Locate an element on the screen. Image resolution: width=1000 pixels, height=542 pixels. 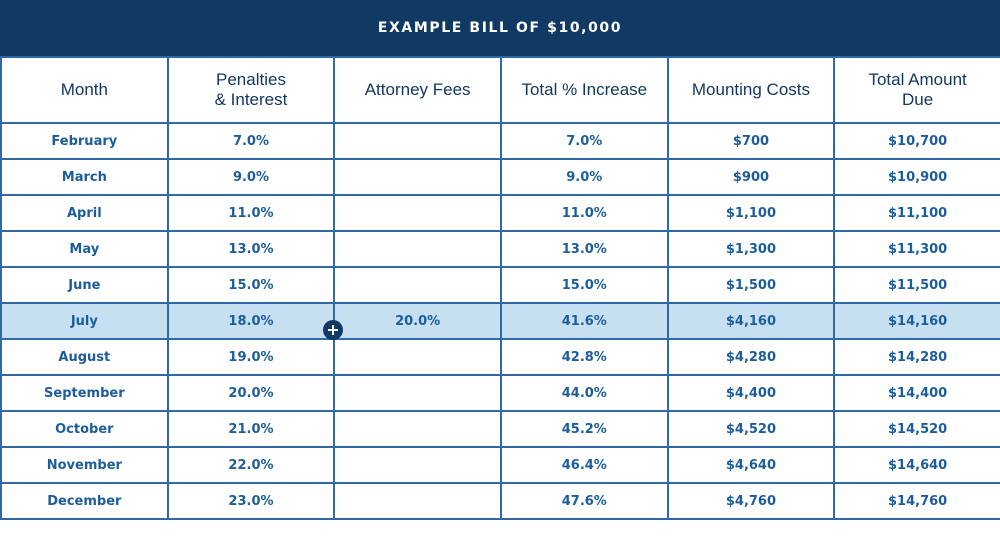
month-header: Month is located at coordinates (84, 90).